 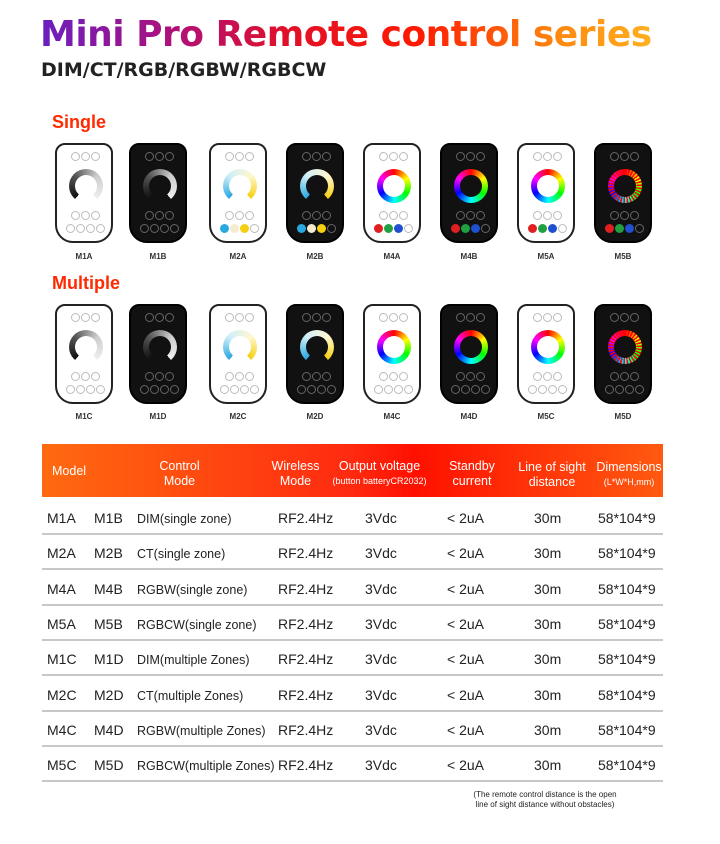 What do you see at coordinates (84, 256) in the screenshot?
I see `remote-label: M1A` at bounding box center [84, 256].